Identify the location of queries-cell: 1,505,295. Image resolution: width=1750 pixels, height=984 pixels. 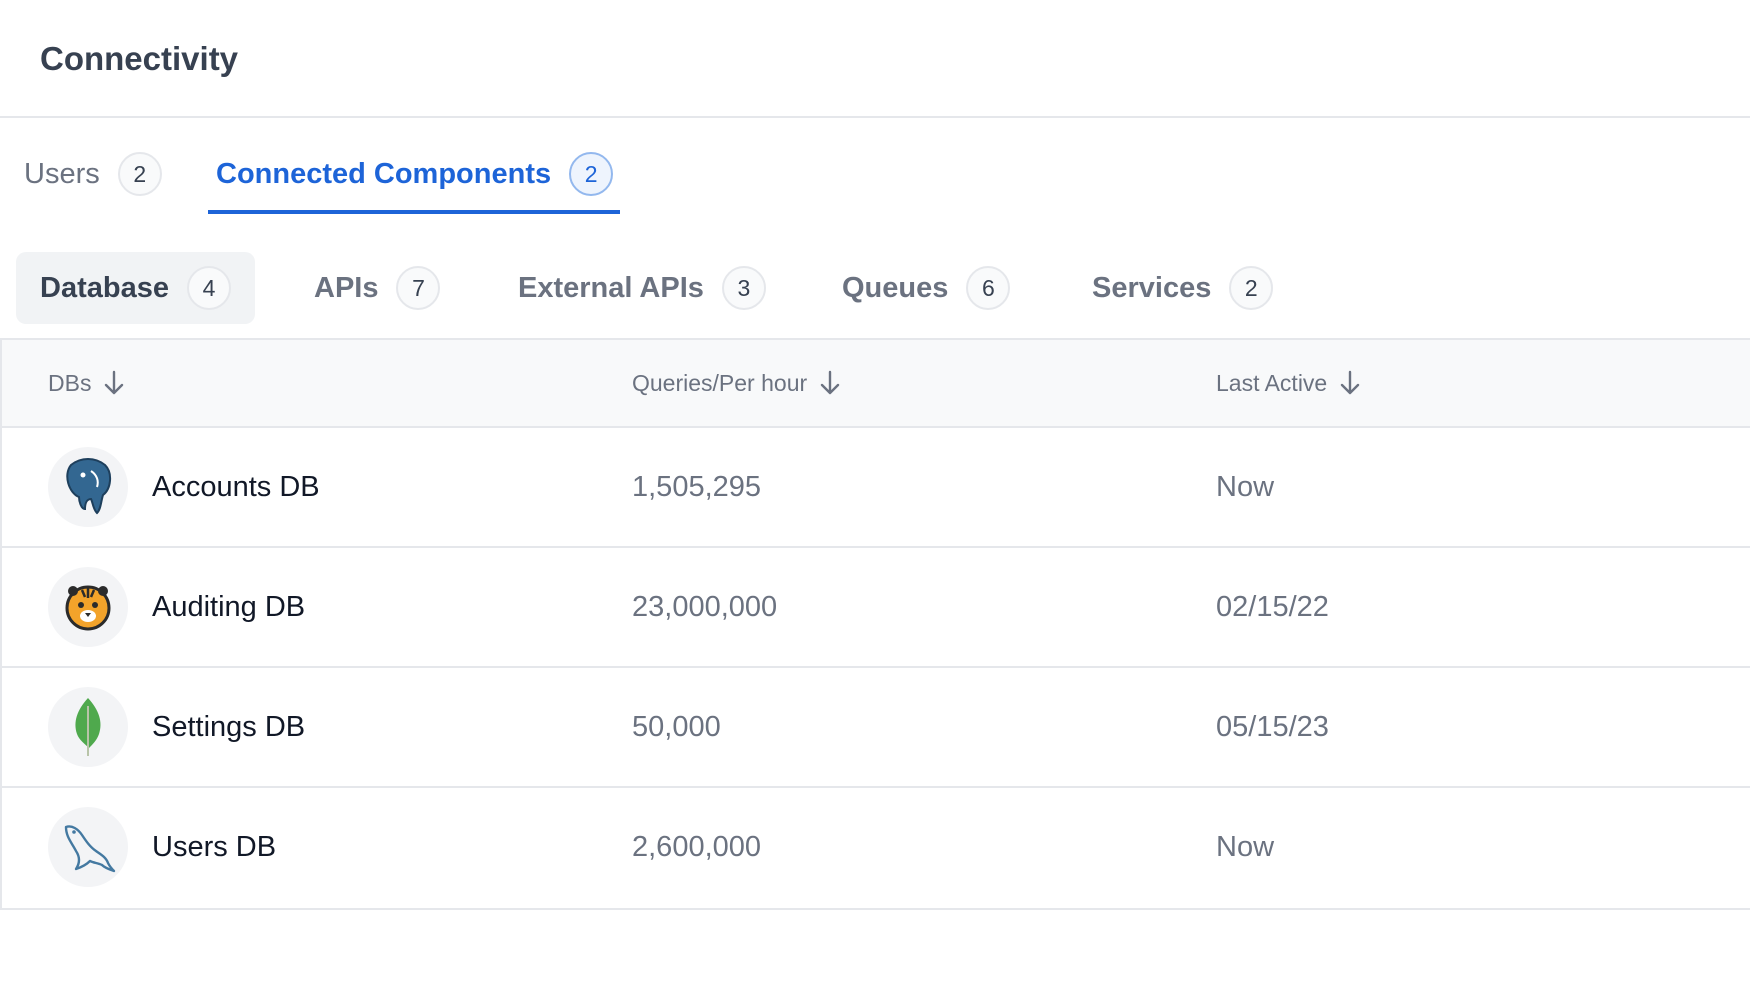
(697, 486).